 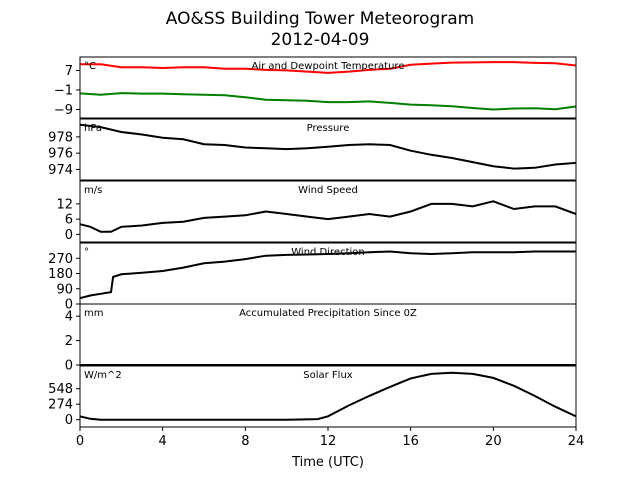 I want to click on unit-label: mm, so click(x=93, y=313).